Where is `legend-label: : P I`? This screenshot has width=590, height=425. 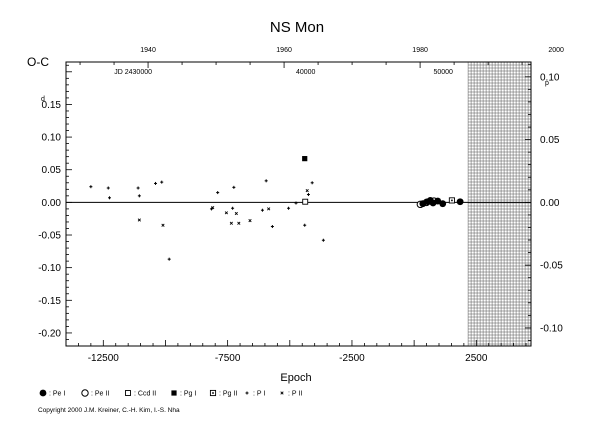
legend-label: : P I is located at coordinates (259, 394).